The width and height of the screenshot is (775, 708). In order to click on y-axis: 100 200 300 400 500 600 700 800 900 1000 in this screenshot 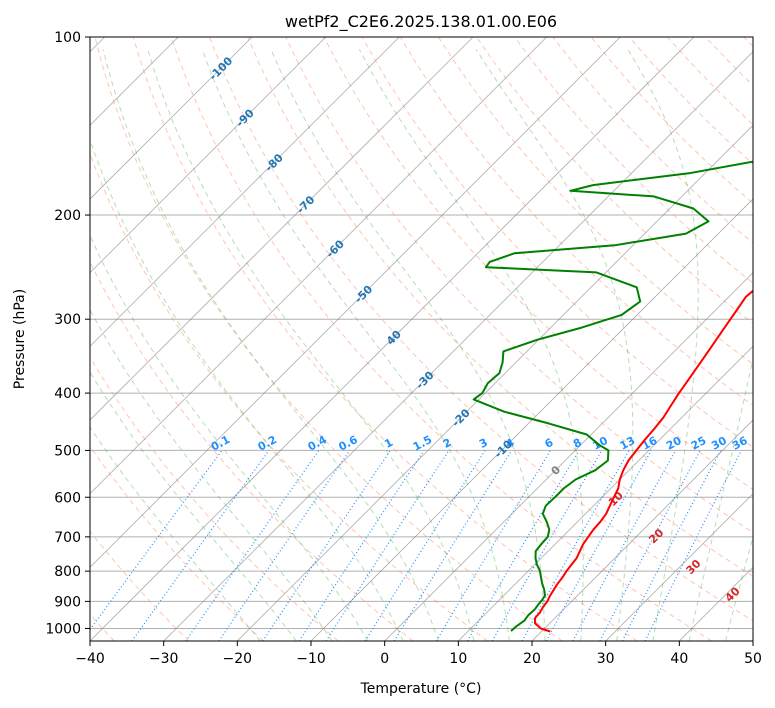, I will do `click(67, 333)`.